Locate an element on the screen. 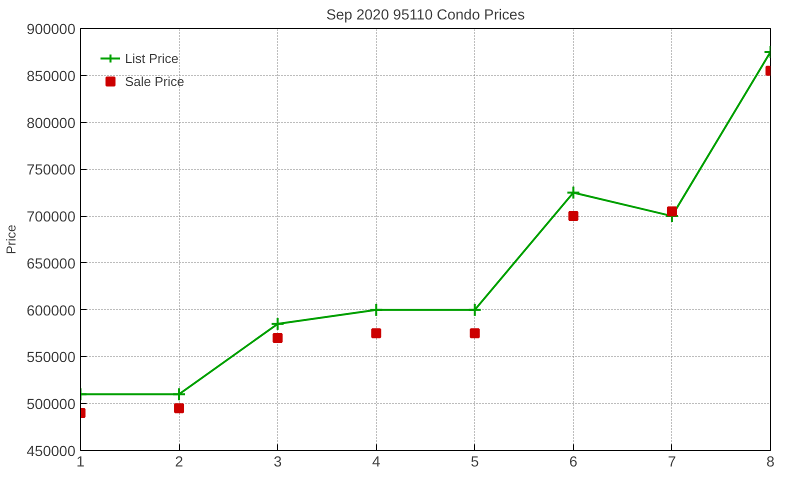  legend-label: Sale Price is located at coordinates (154, 81).